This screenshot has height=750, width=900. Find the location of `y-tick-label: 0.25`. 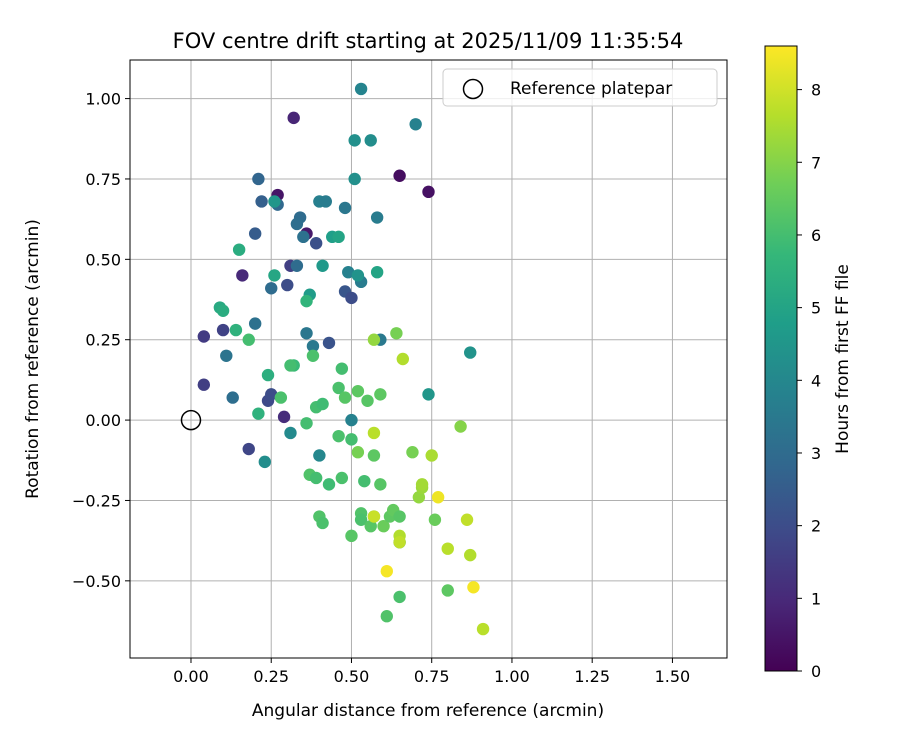

y-tick-label: 0.25 is located at coordinates (103, 340).